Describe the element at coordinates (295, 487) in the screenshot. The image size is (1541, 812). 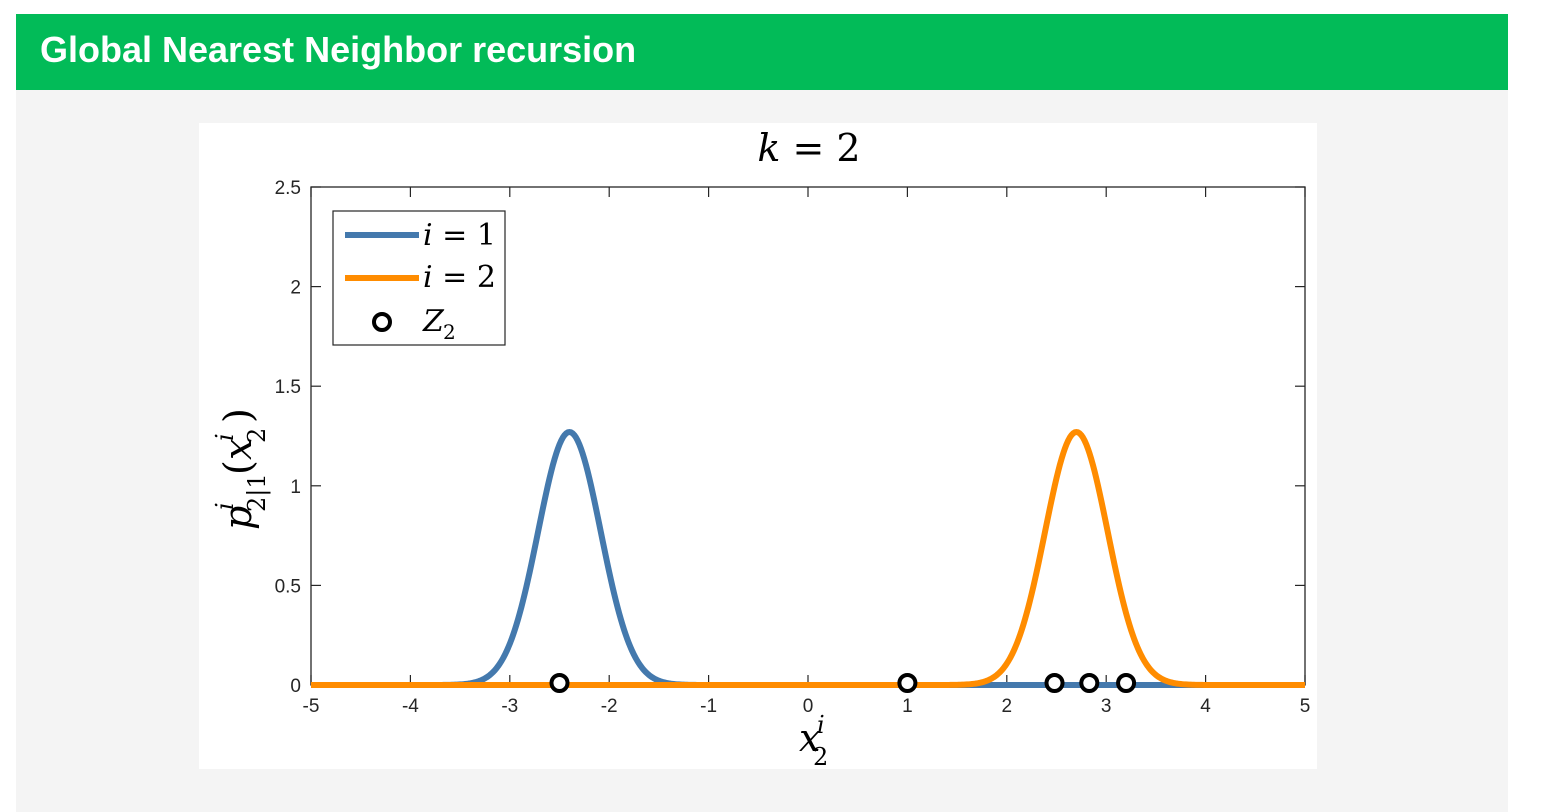
I see `y-tick-label: 1` at that location.